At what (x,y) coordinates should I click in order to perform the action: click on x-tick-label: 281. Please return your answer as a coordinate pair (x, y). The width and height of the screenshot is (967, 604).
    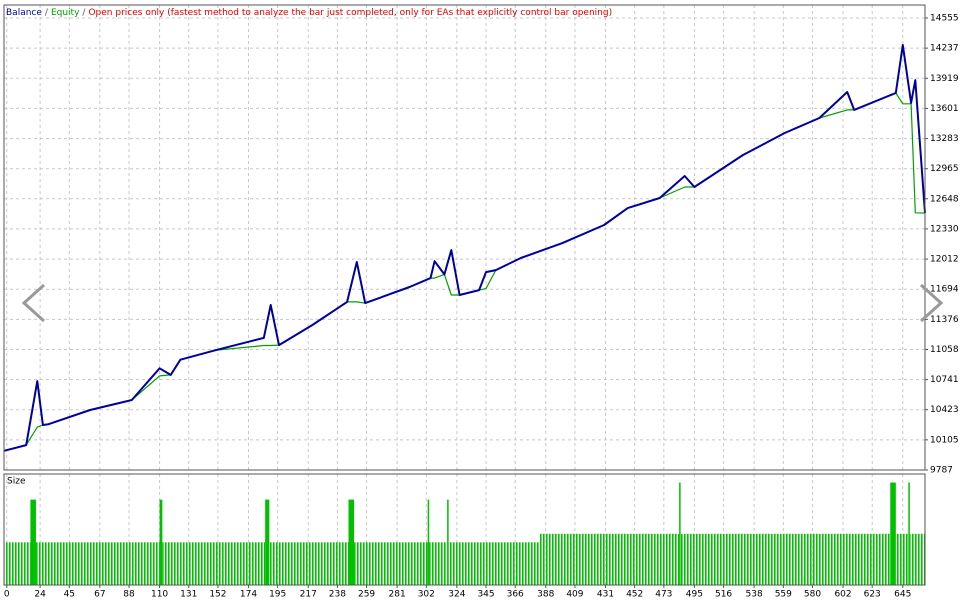
    Looking at the image, I should click on (397, 595).